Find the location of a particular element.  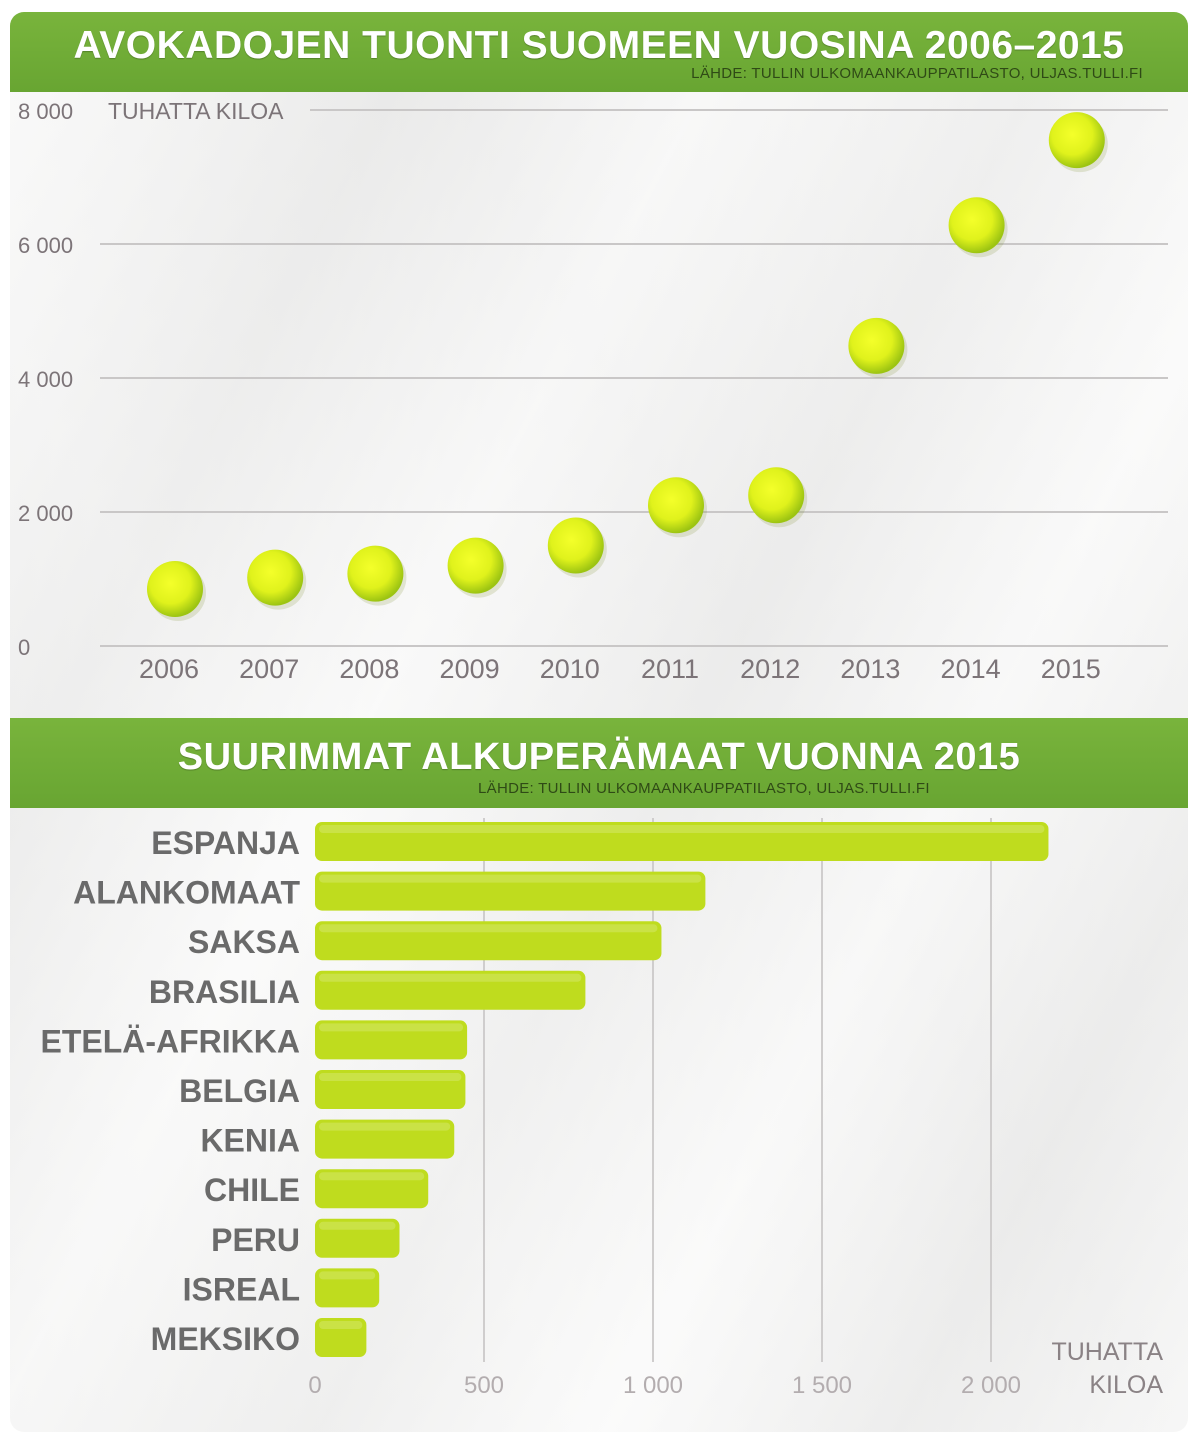

y-tick-label: 2 000 is located at coordinates (45, 513).